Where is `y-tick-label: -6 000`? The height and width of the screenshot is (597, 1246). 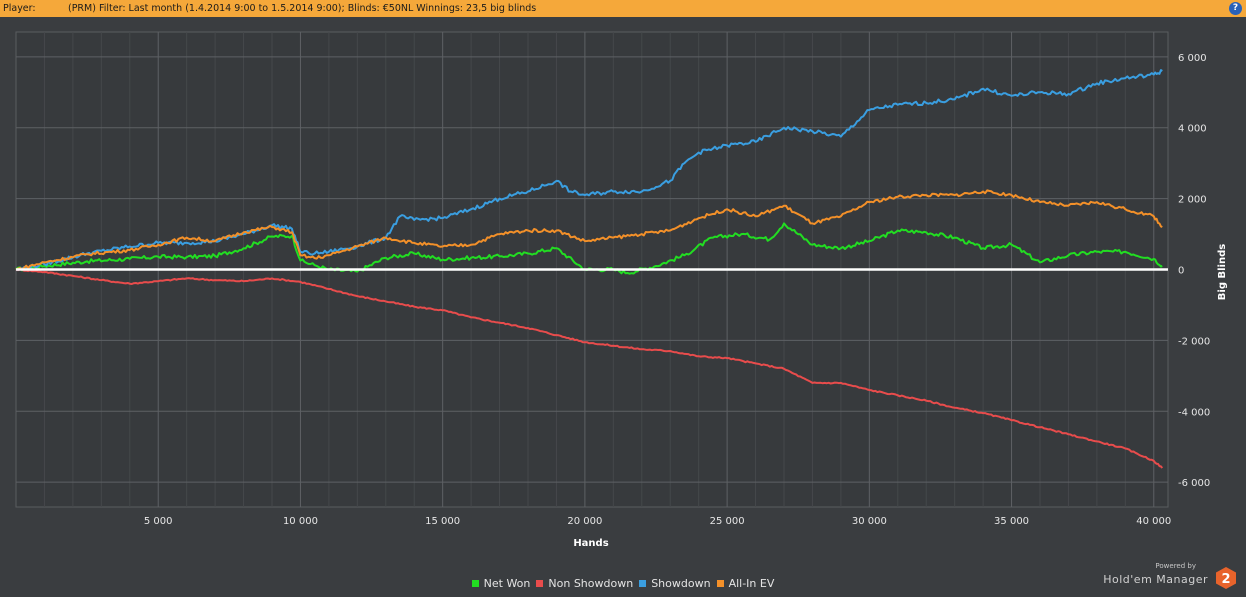 y-tick-label: -6 000 is located at coordinates (1194, 483).